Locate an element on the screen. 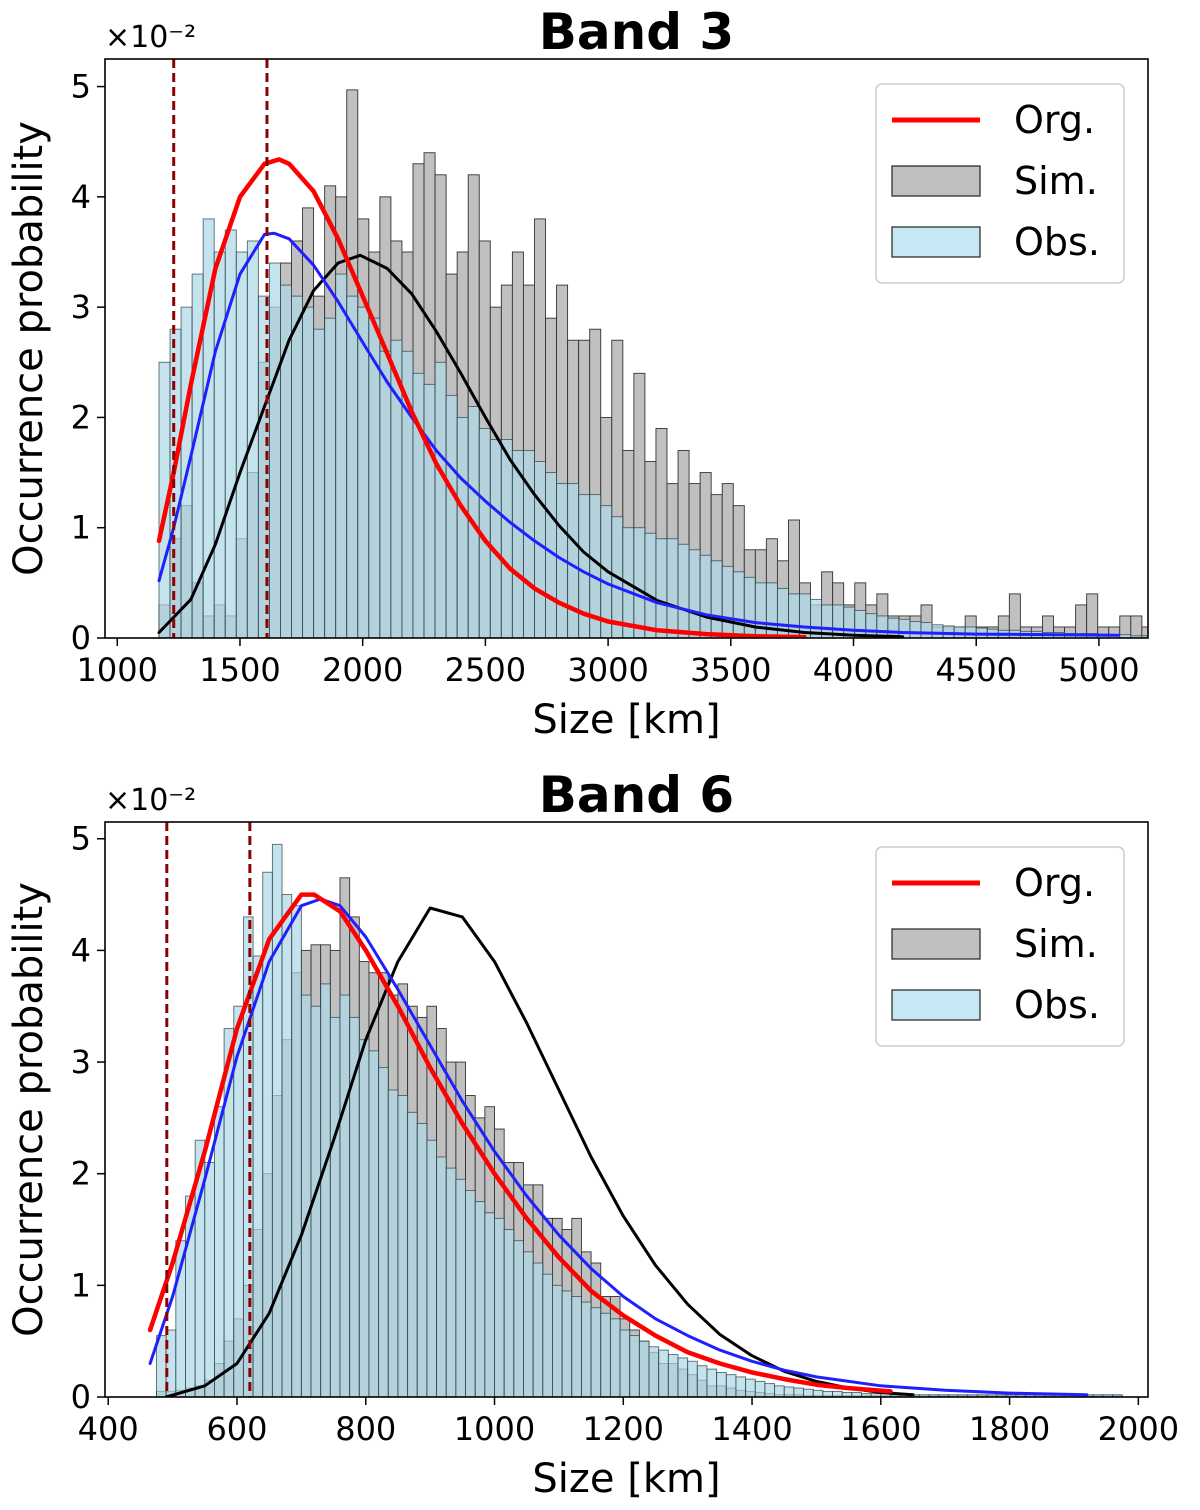 The height and width of the screenshot is (1510, 1200). legend-label: Org. is located at coordinates (1054, 883).